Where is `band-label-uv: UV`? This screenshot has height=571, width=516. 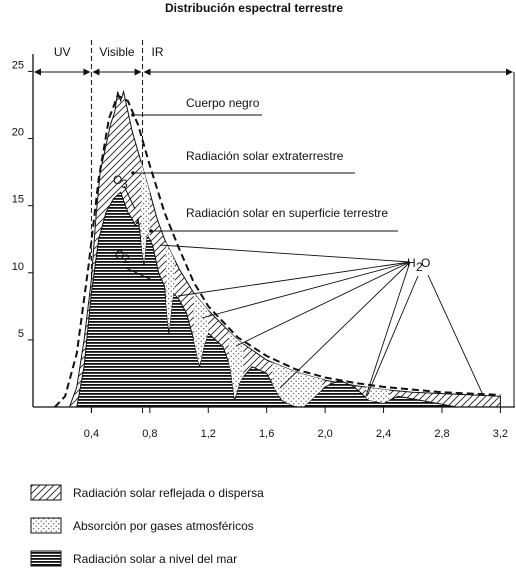 band-label-uv: UV is located at coordinates (62, 52).